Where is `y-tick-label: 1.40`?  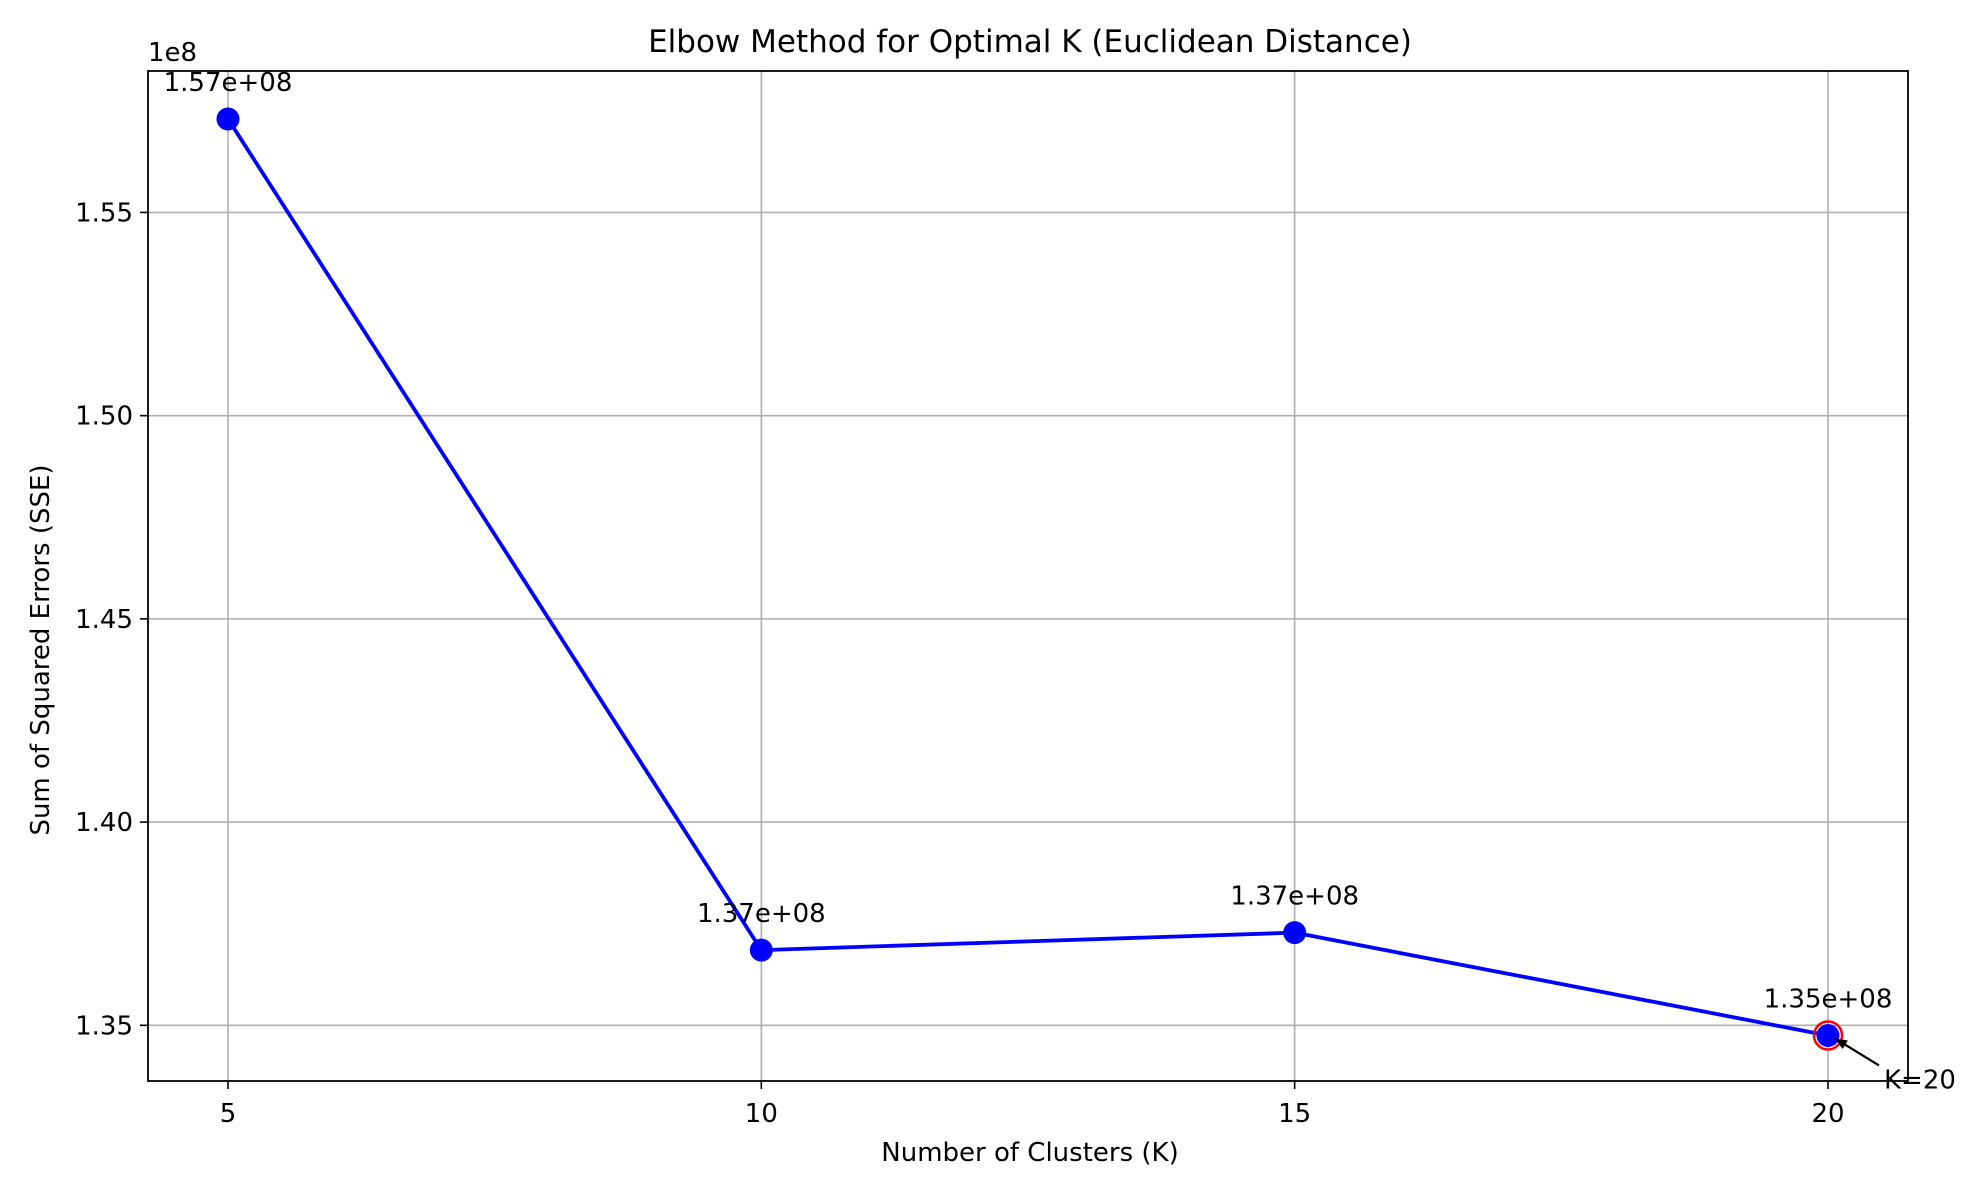 y-tick-label: 1.40 is located at coordinates (104, 823).